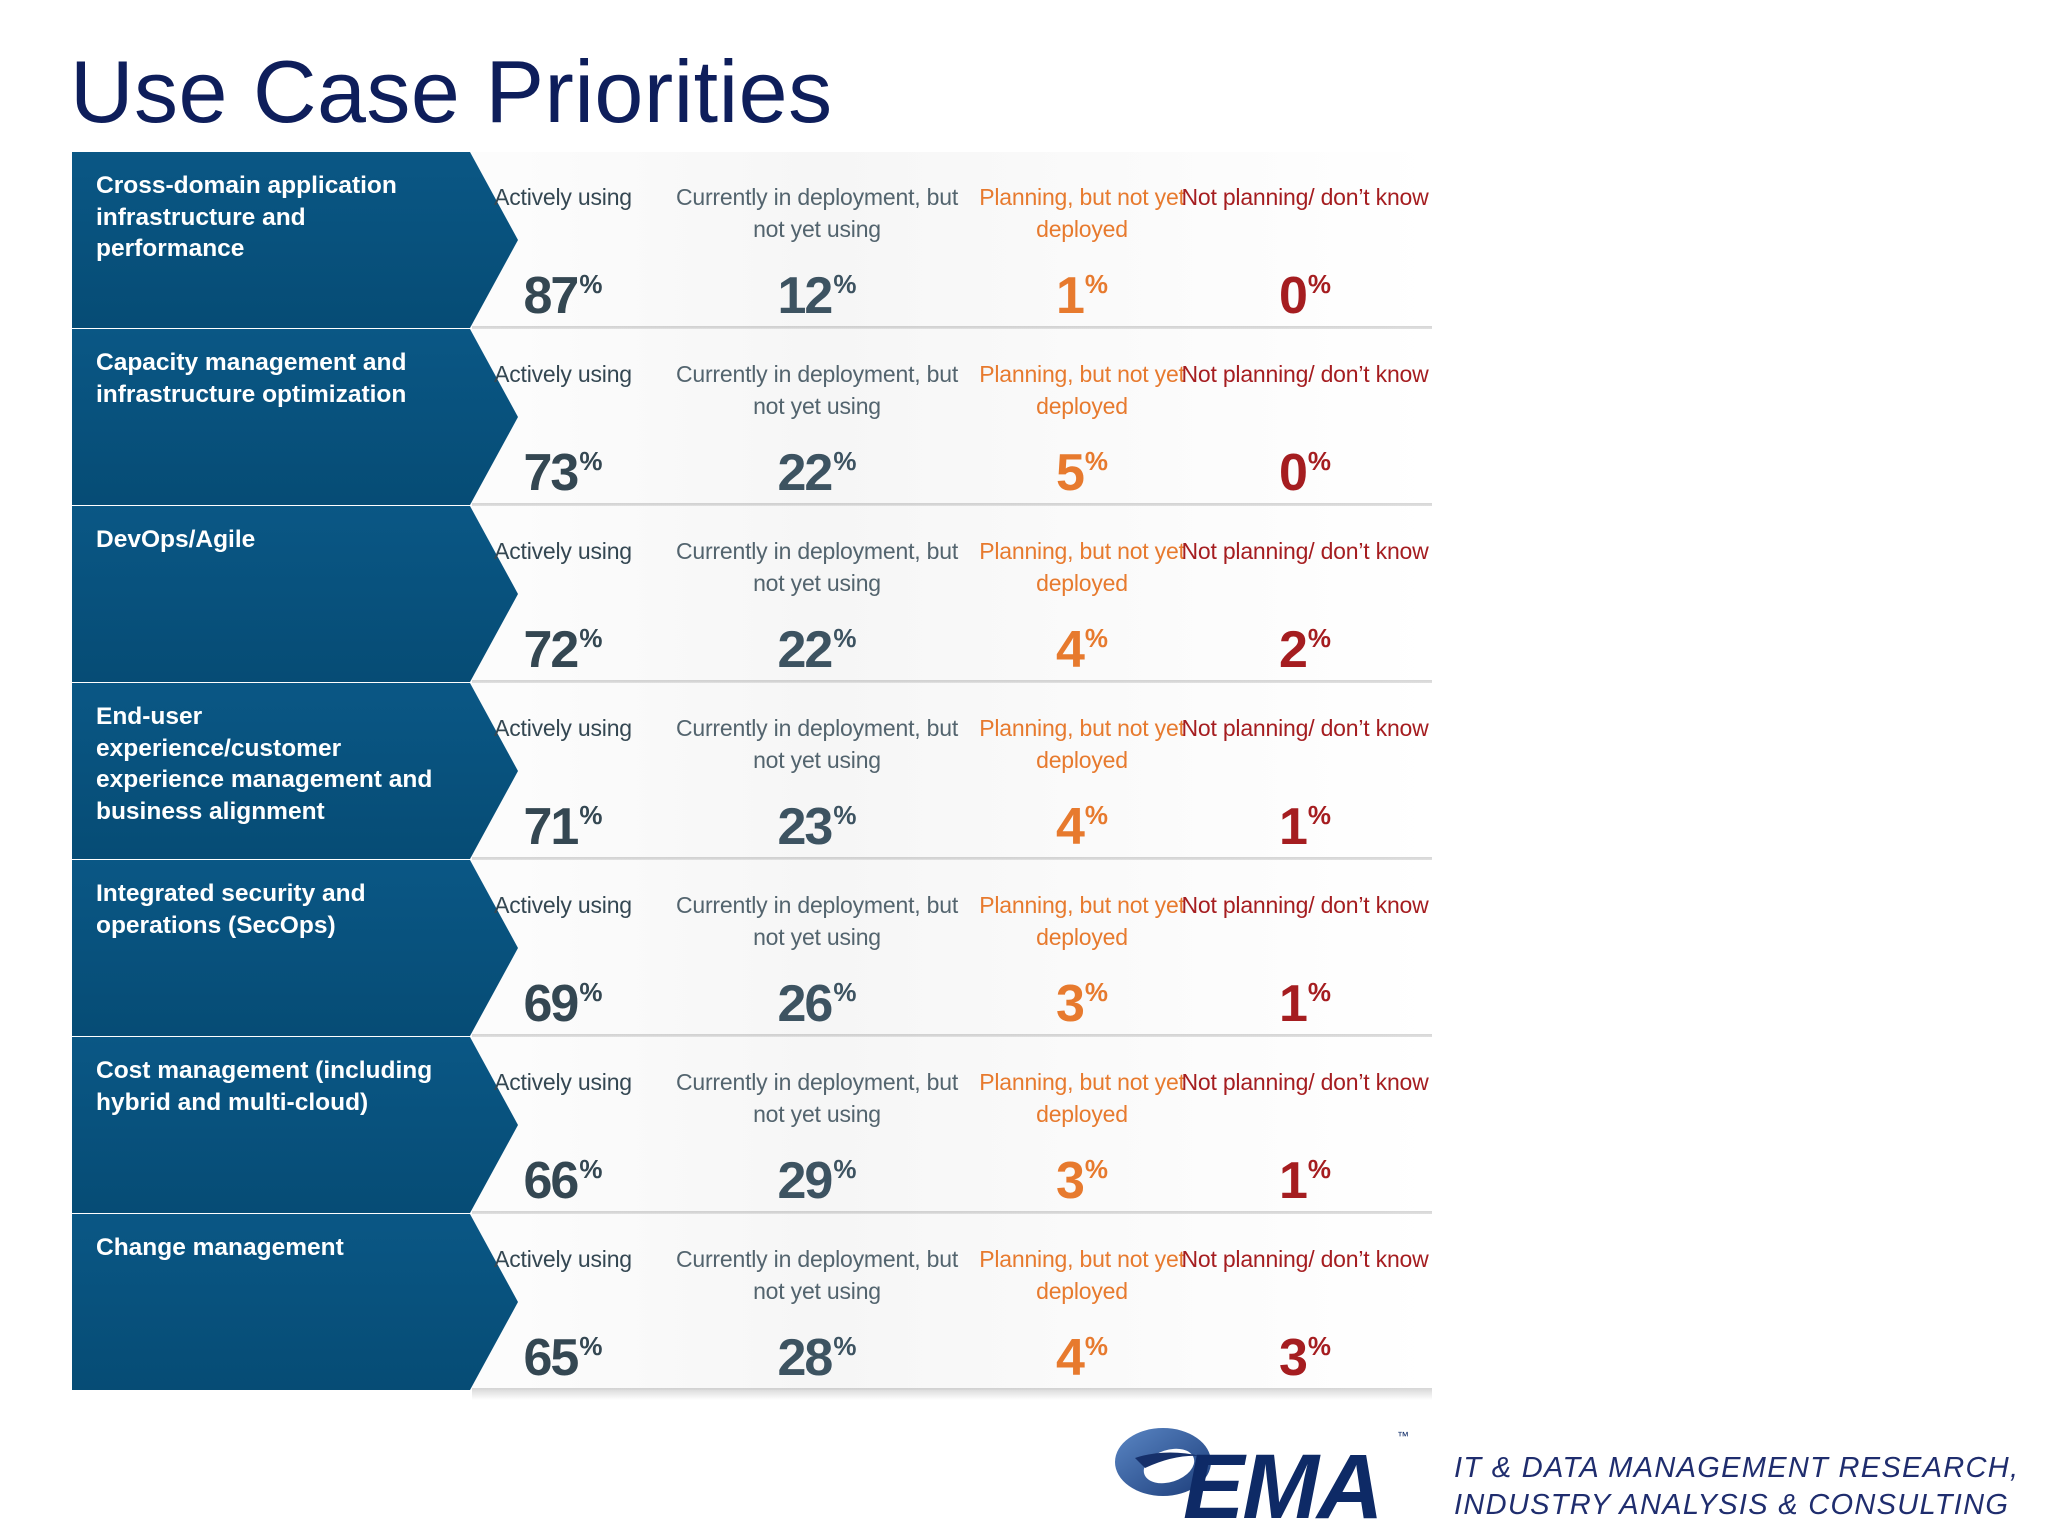  Describe the element at coordinates (563, 784) in the screenshot. I see `cell-active: Actively using 71%` at that location.